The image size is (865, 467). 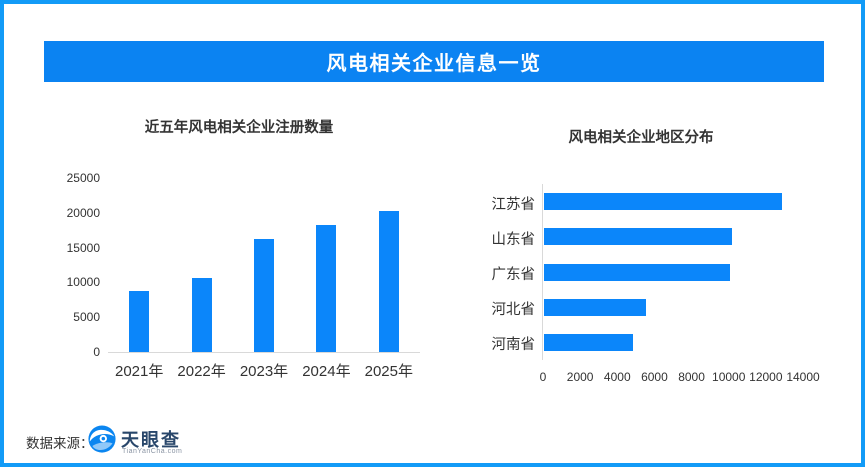 What do you see at coordinates (589, 342) in the screenshot?
I see `region-bar-河南省` at bounding box center [589, 342].